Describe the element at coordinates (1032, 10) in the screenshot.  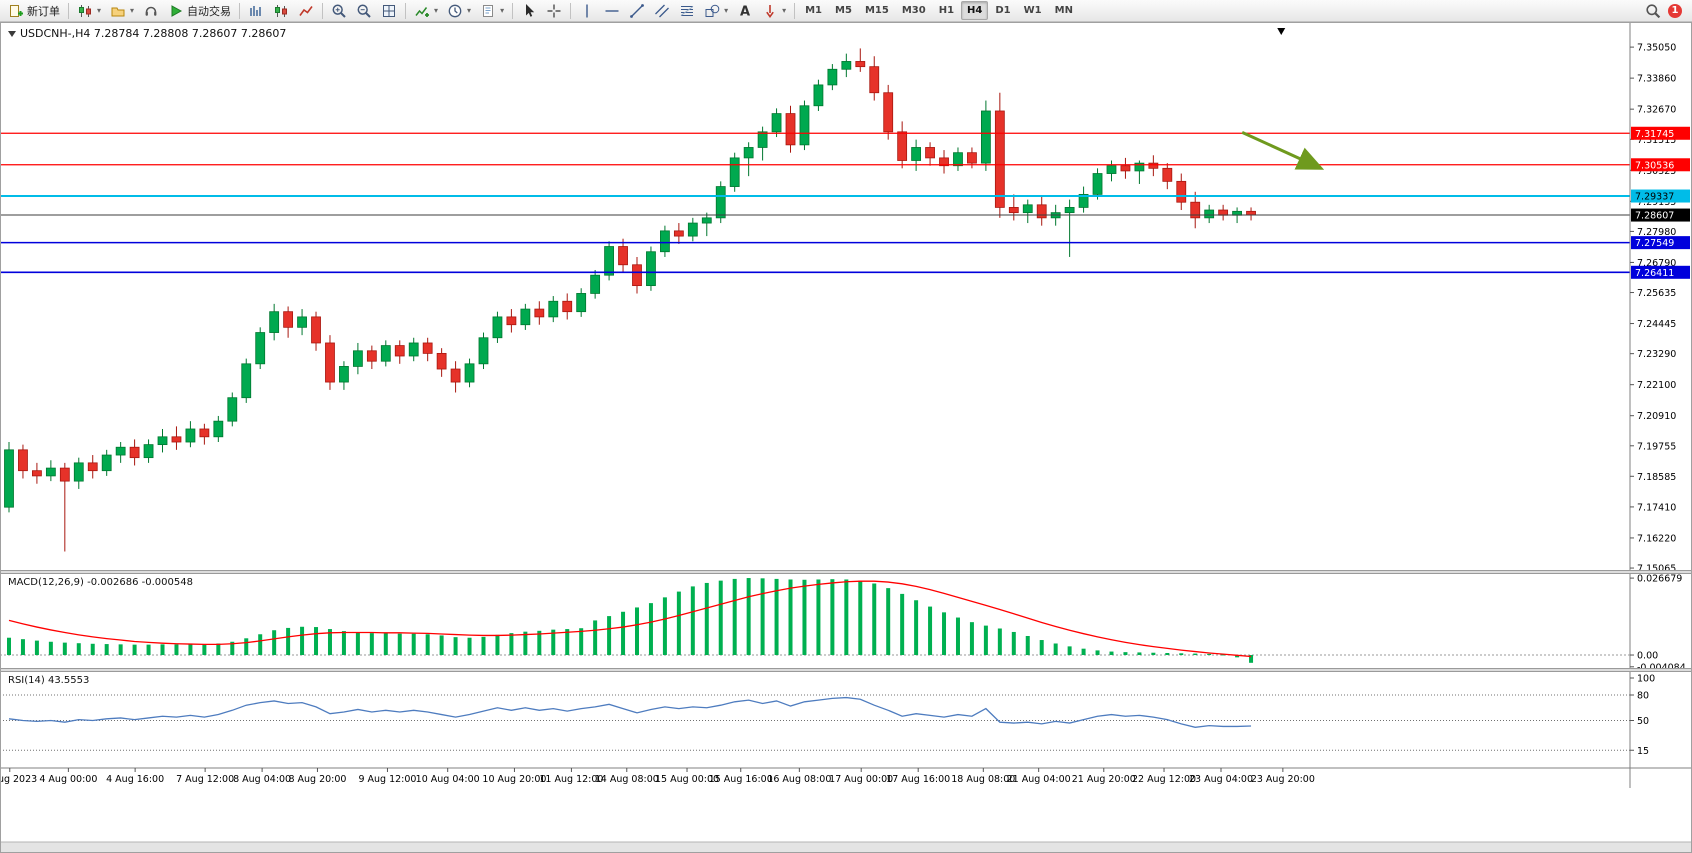
I see `timeframe-button-w1: W1` at that location.